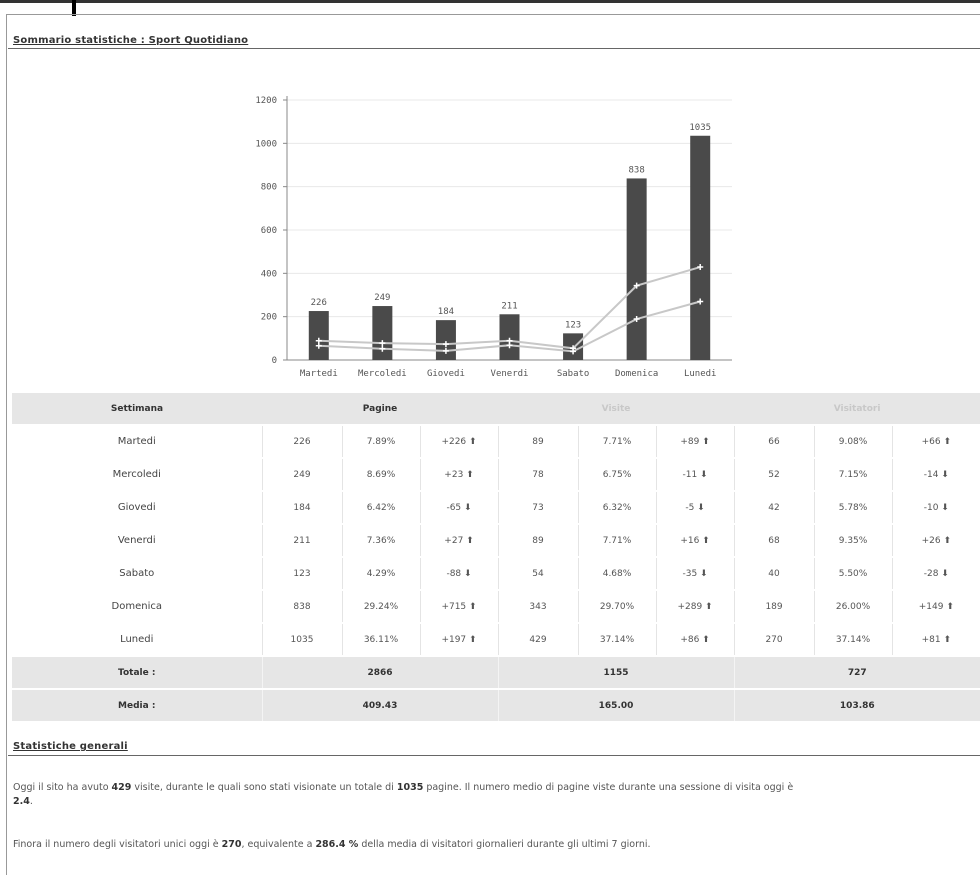 The width and height of the screenshot is (980, 875). What do you see at coordinates (616, 673) in the screenshot?
I see `totals-visits: 1155` at bounding box center [616, 673].